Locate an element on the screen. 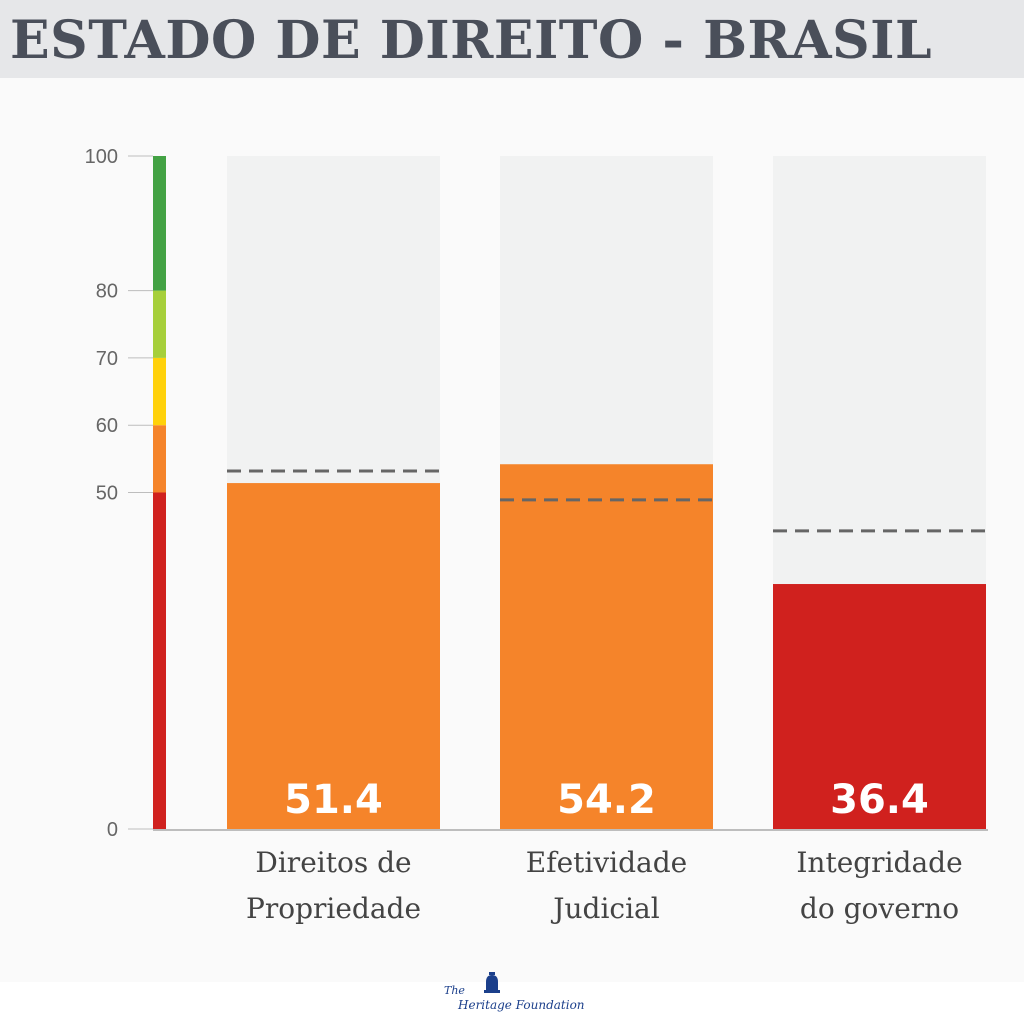  y-tick-label-2: 60 is located at coordinates (107, 426).